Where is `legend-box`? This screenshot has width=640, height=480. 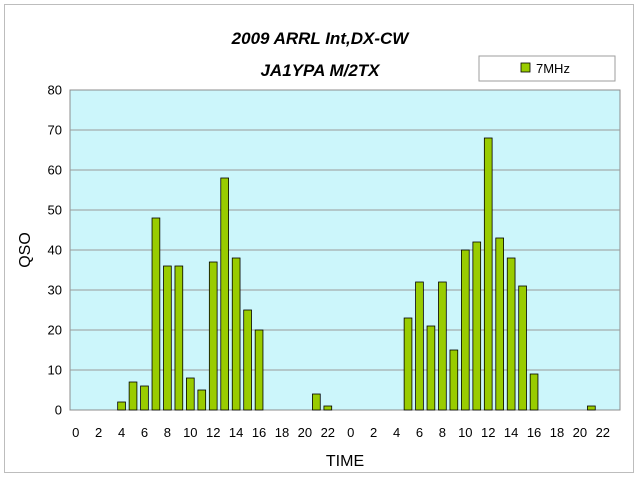 legend-box is located at coordinates (547, 68).